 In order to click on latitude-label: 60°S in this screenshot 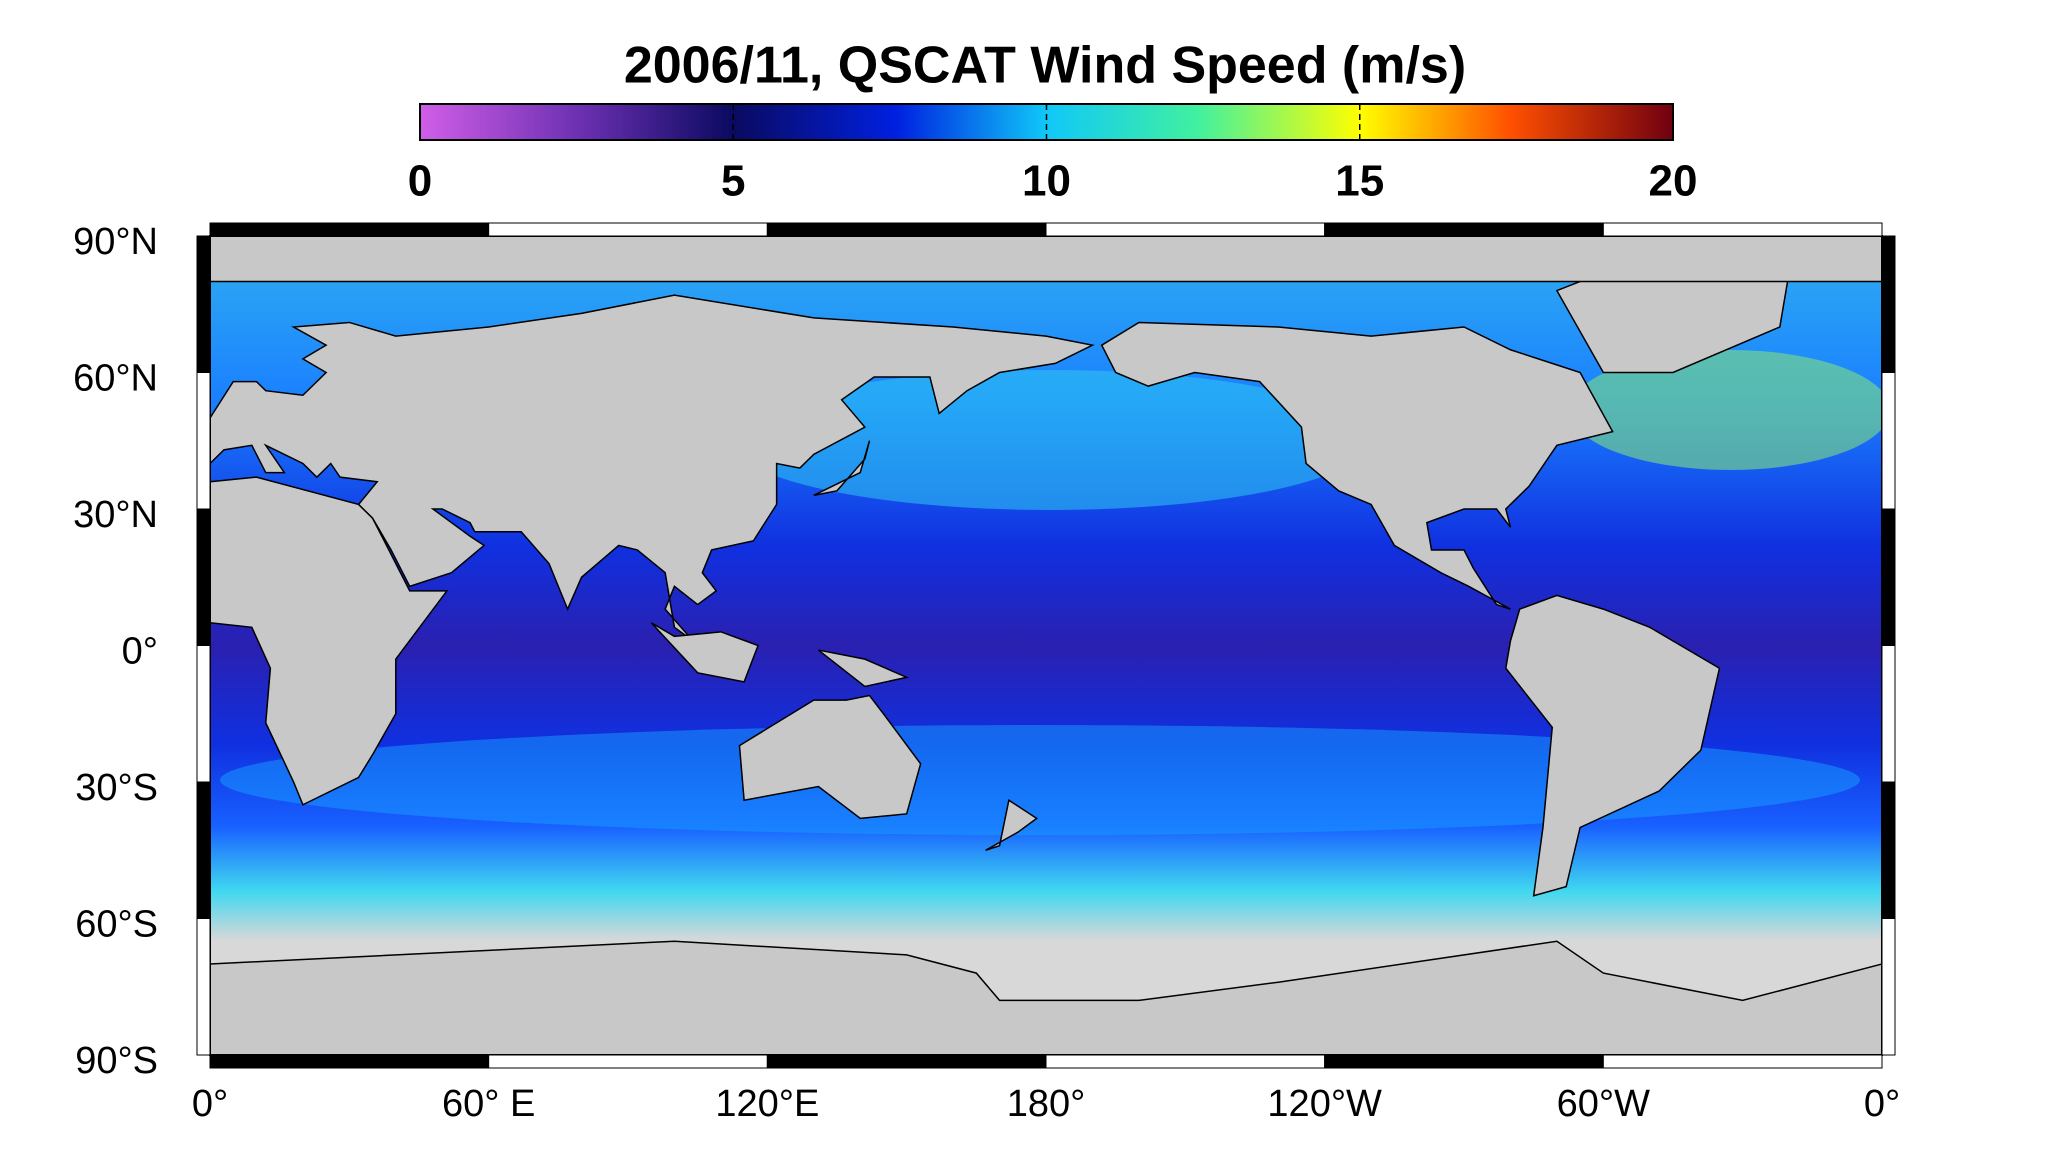, I will do `click(116, 925)`.